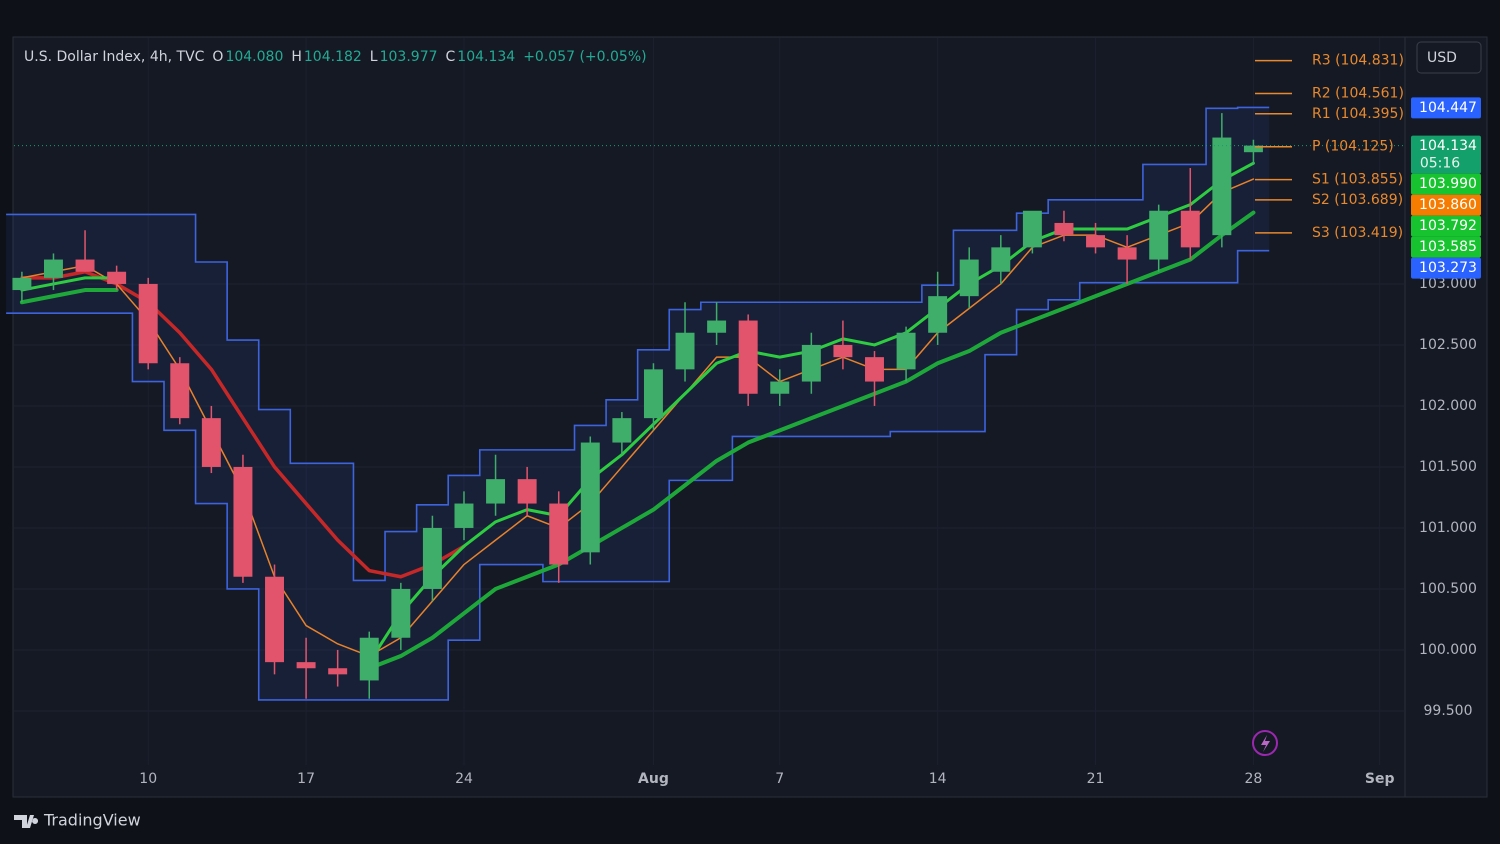 The image size is (1500, 844). I want to click on x-tick-label: 28, so click(1254, 779).